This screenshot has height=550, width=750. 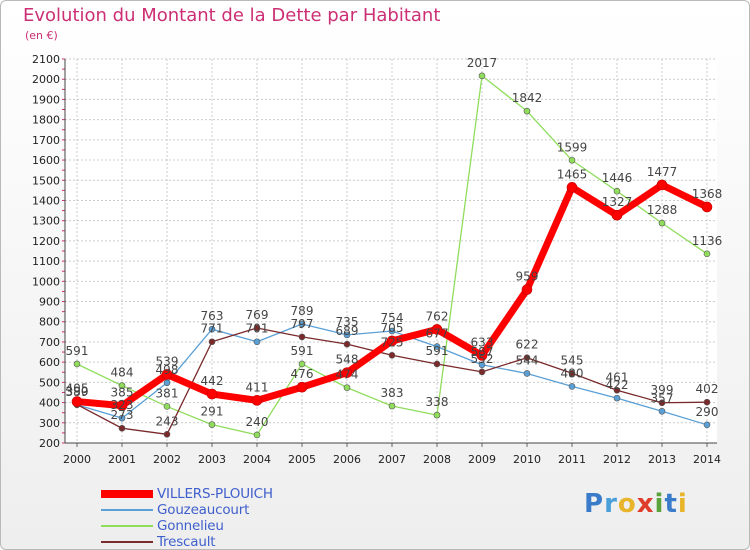 What do you see at coordinates (49, 362) in the screenshot?
I see `y-tick-label: 600` at bounding box center [49, 362].